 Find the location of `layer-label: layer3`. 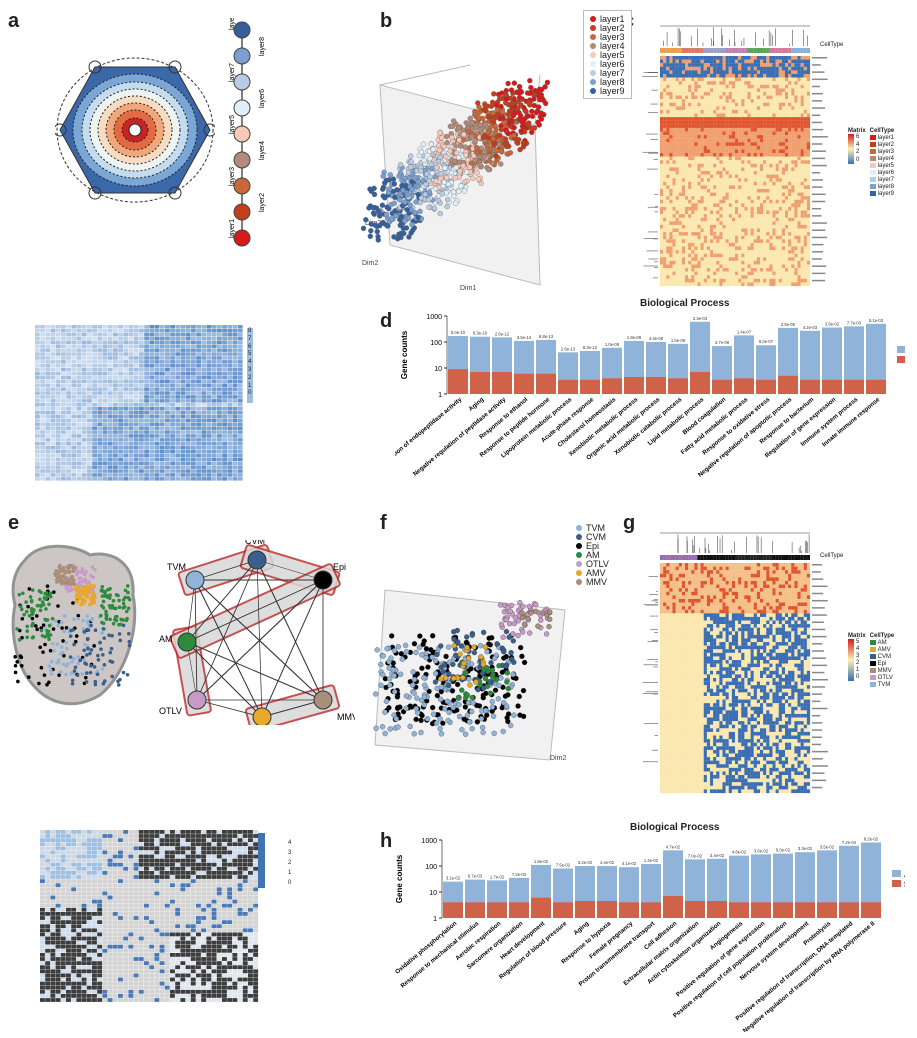

layer-label: layer3 is located at coordinates (232, 176).